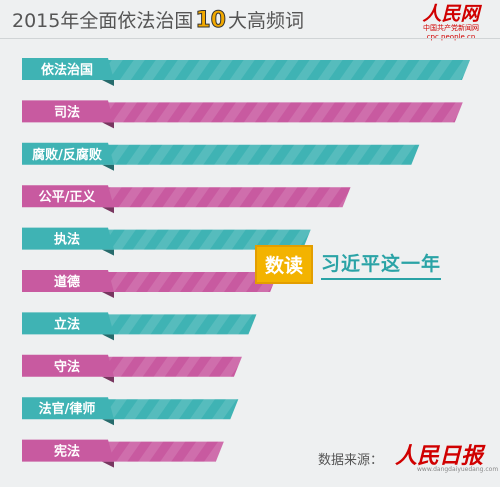 This screenshot has width=500, height=487. I want to click on bar-6: 道德, so click(150, 284).